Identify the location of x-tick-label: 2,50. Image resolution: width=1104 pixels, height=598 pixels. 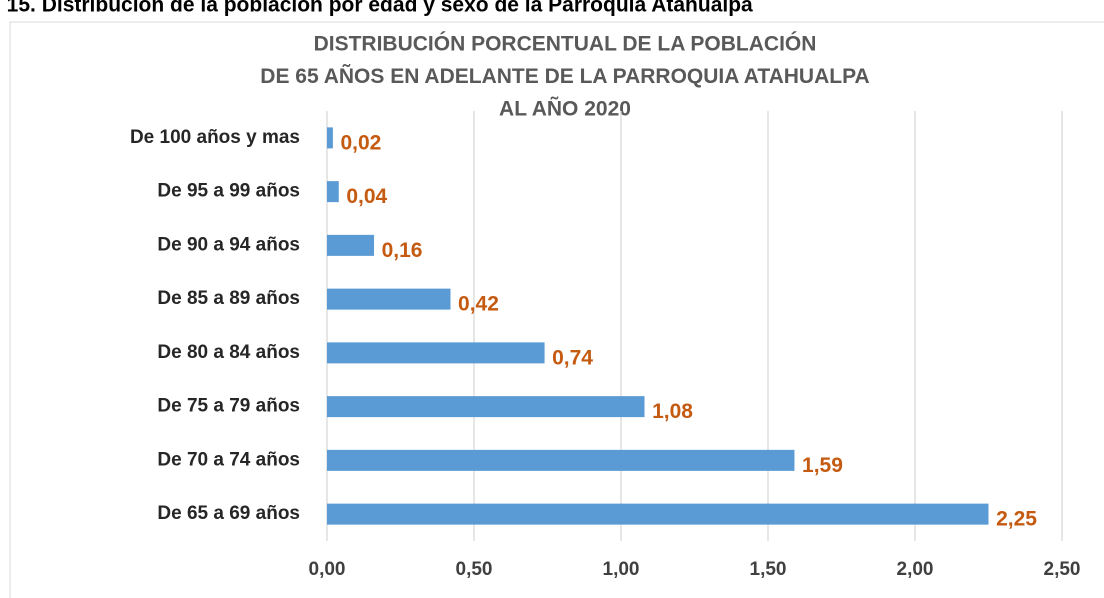
(1062, 569).